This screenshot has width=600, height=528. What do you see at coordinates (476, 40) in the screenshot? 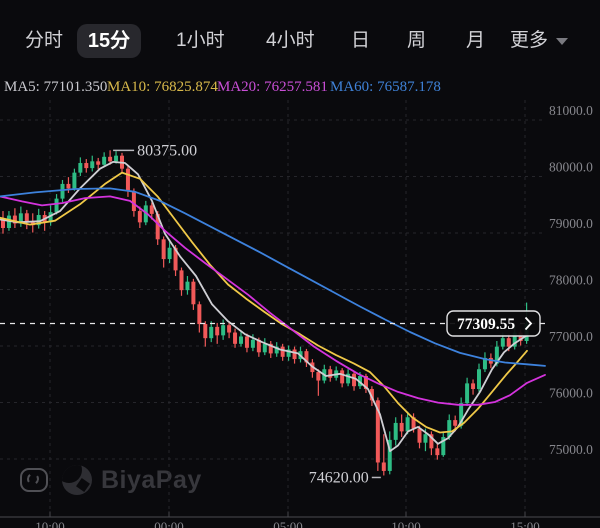
I see `tab-month: 月` at bounding box center [476, 40].